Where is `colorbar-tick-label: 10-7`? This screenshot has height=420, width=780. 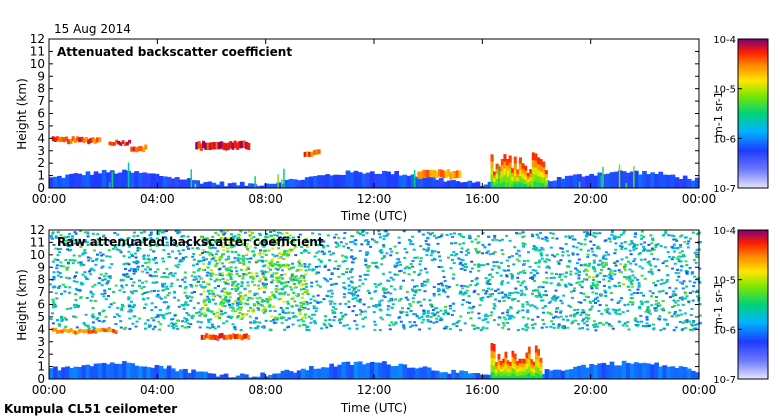
colorbar-tick-label: 10-7 is located at coordinates (724, 380).